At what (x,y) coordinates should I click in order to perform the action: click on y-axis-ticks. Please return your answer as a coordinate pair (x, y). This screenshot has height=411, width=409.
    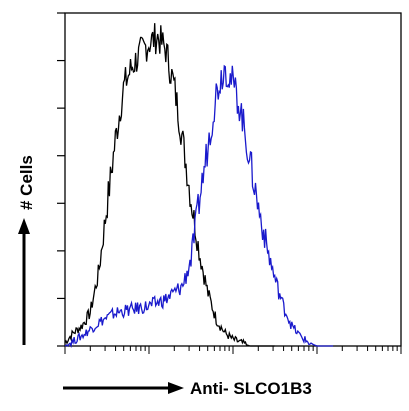
    Looking at the image, I should click on (61, 179).